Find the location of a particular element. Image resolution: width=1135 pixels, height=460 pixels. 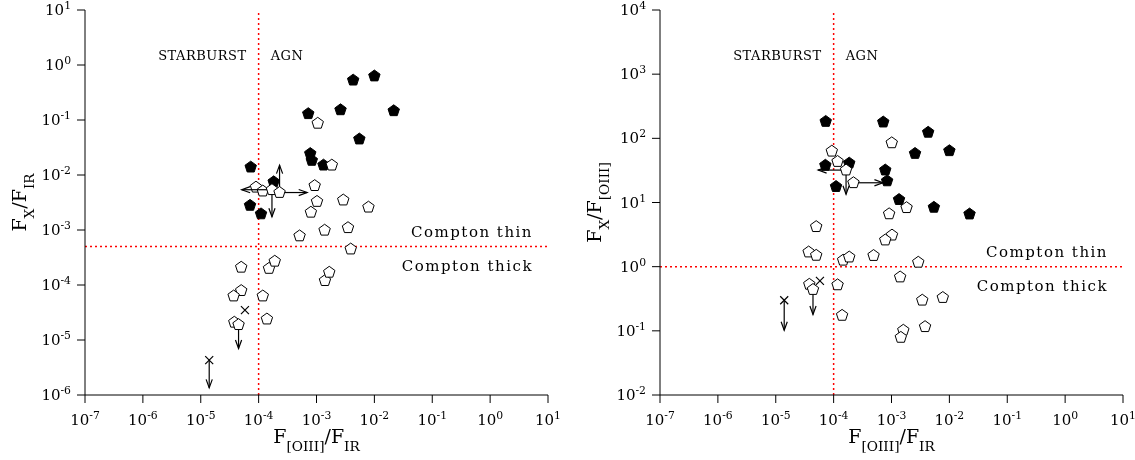

y-tick-label: 10$^{-4}$ is located at coordinates (56, 283).